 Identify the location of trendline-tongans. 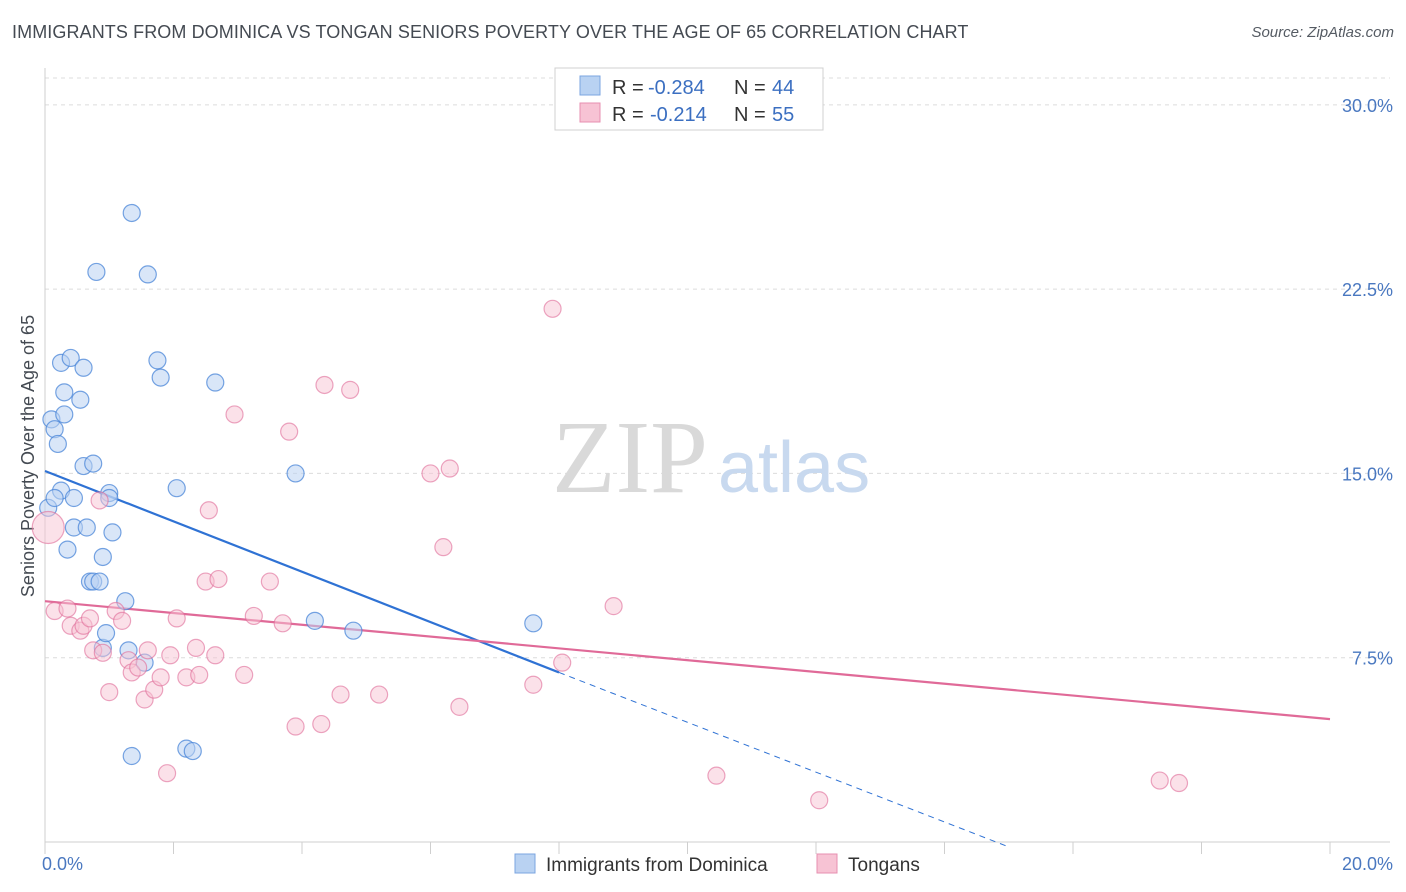
(687, 660).